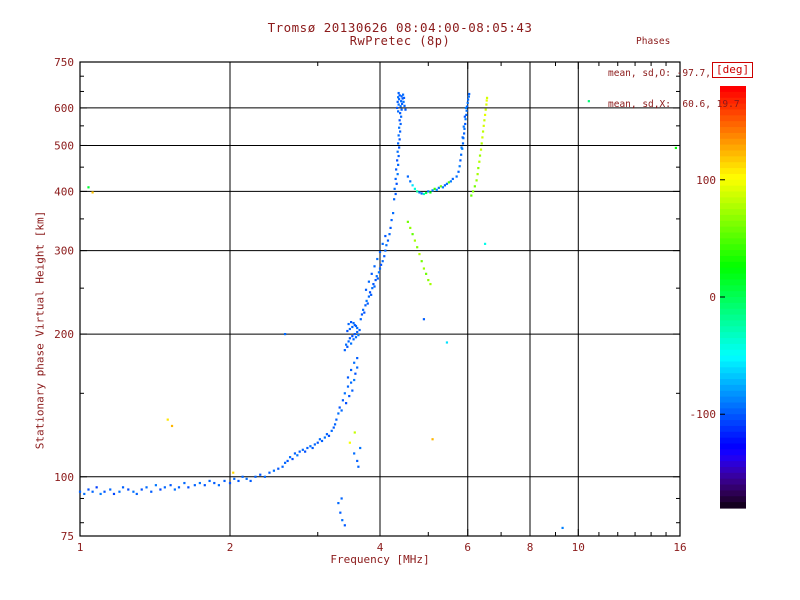  Describe the element at coordinates (64, 477) in the screenshot. I see `svg-text: 100` at that location.